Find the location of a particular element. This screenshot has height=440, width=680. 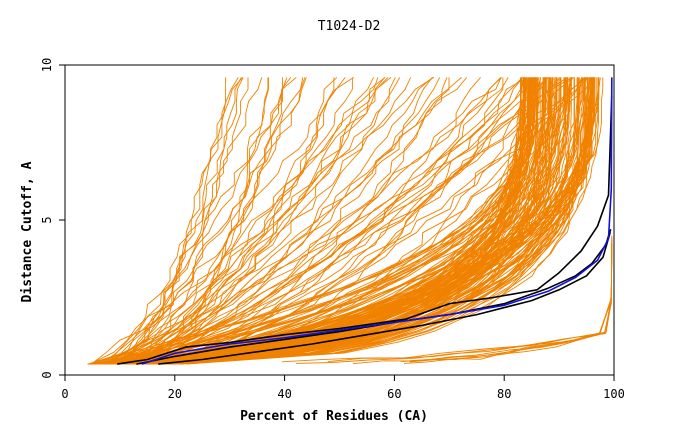

y-tick-label: 10 is located at coordinates (47, 65).